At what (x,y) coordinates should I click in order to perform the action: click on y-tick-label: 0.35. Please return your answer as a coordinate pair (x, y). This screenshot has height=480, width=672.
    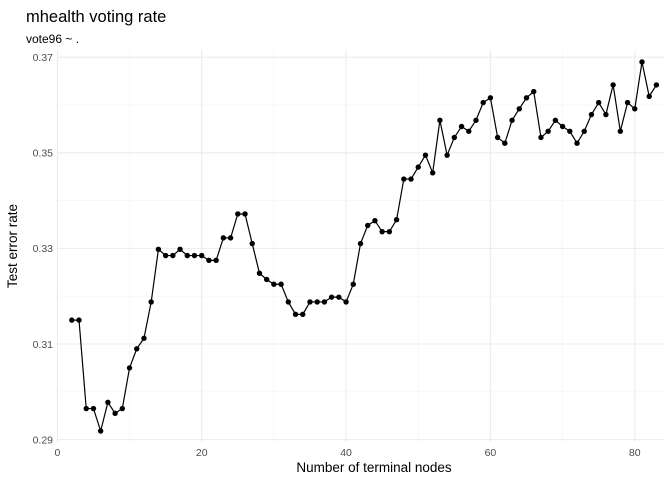
    Looking at the image, I should click on (43, 154).